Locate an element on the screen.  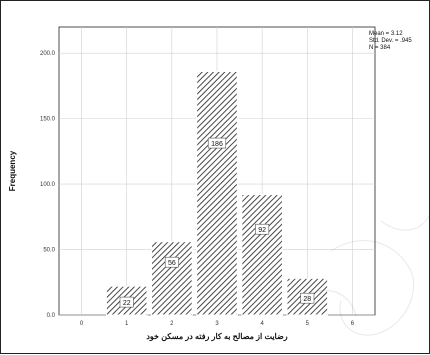
y-axis-title: Frequency is located at coordinates (12, 170).